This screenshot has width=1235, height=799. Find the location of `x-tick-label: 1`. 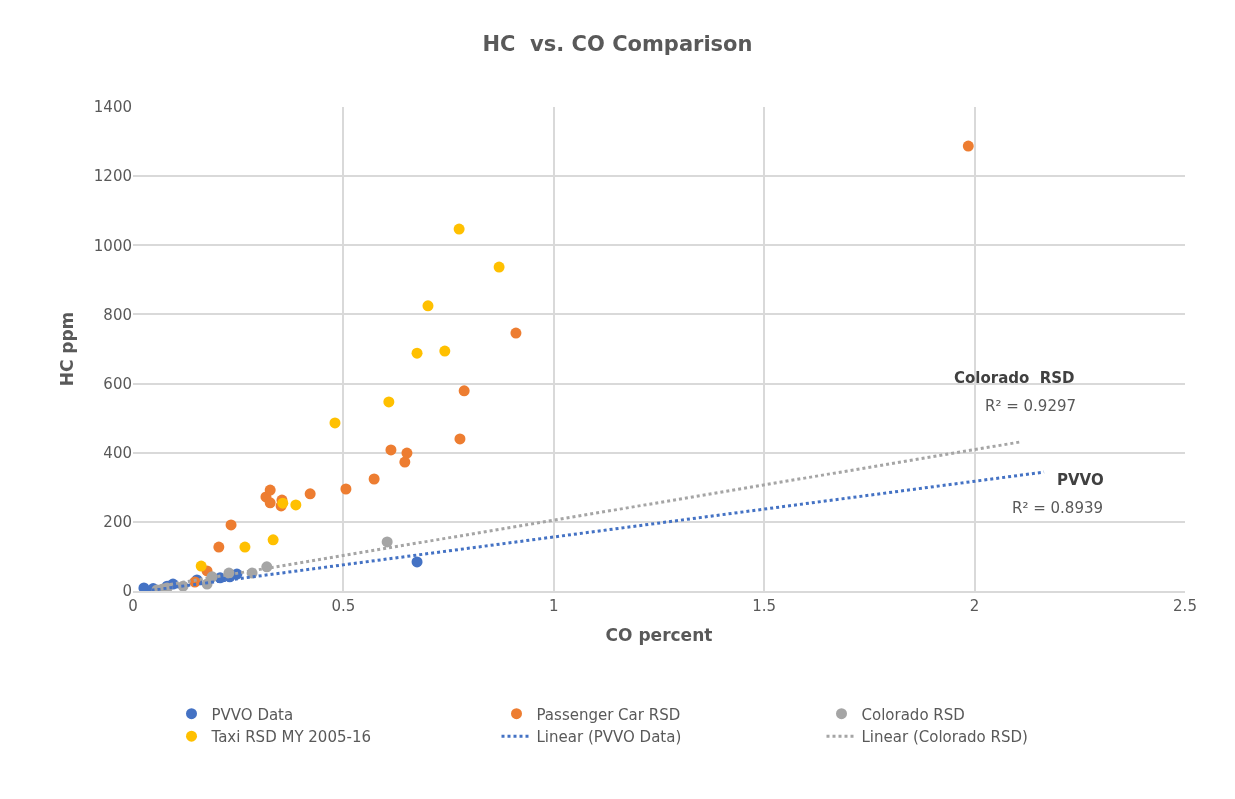

x-tick-label: 1 is located at coordinates (554, 605).